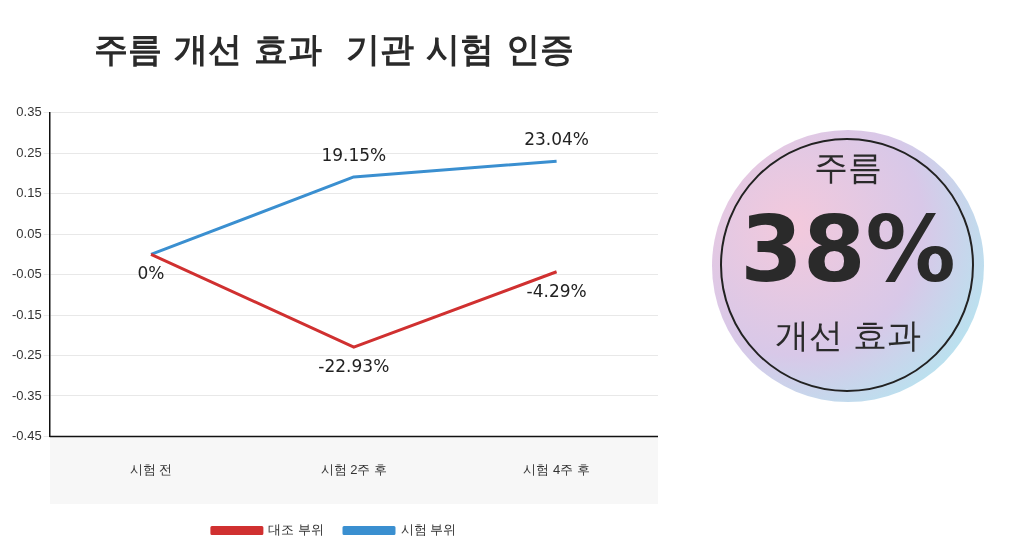  What do you see at coordinates (556, 469) in the screenshot?
I see `x-tick-label: 시험 4주 후` at bounding box center [556, 469].